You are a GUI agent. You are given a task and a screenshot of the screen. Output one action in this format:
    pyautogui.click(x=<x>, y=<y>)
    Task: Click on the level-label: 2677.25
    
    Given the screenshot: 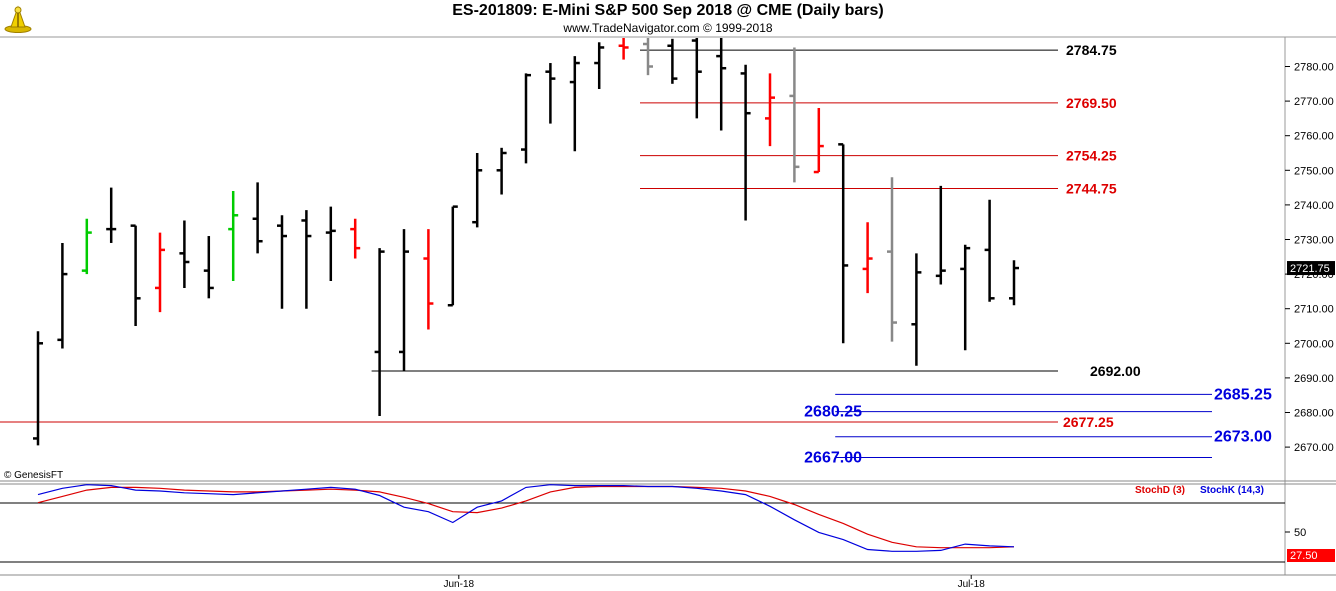 What is the action you would take?
    pyautogui.click(x=1088, y=422)
    